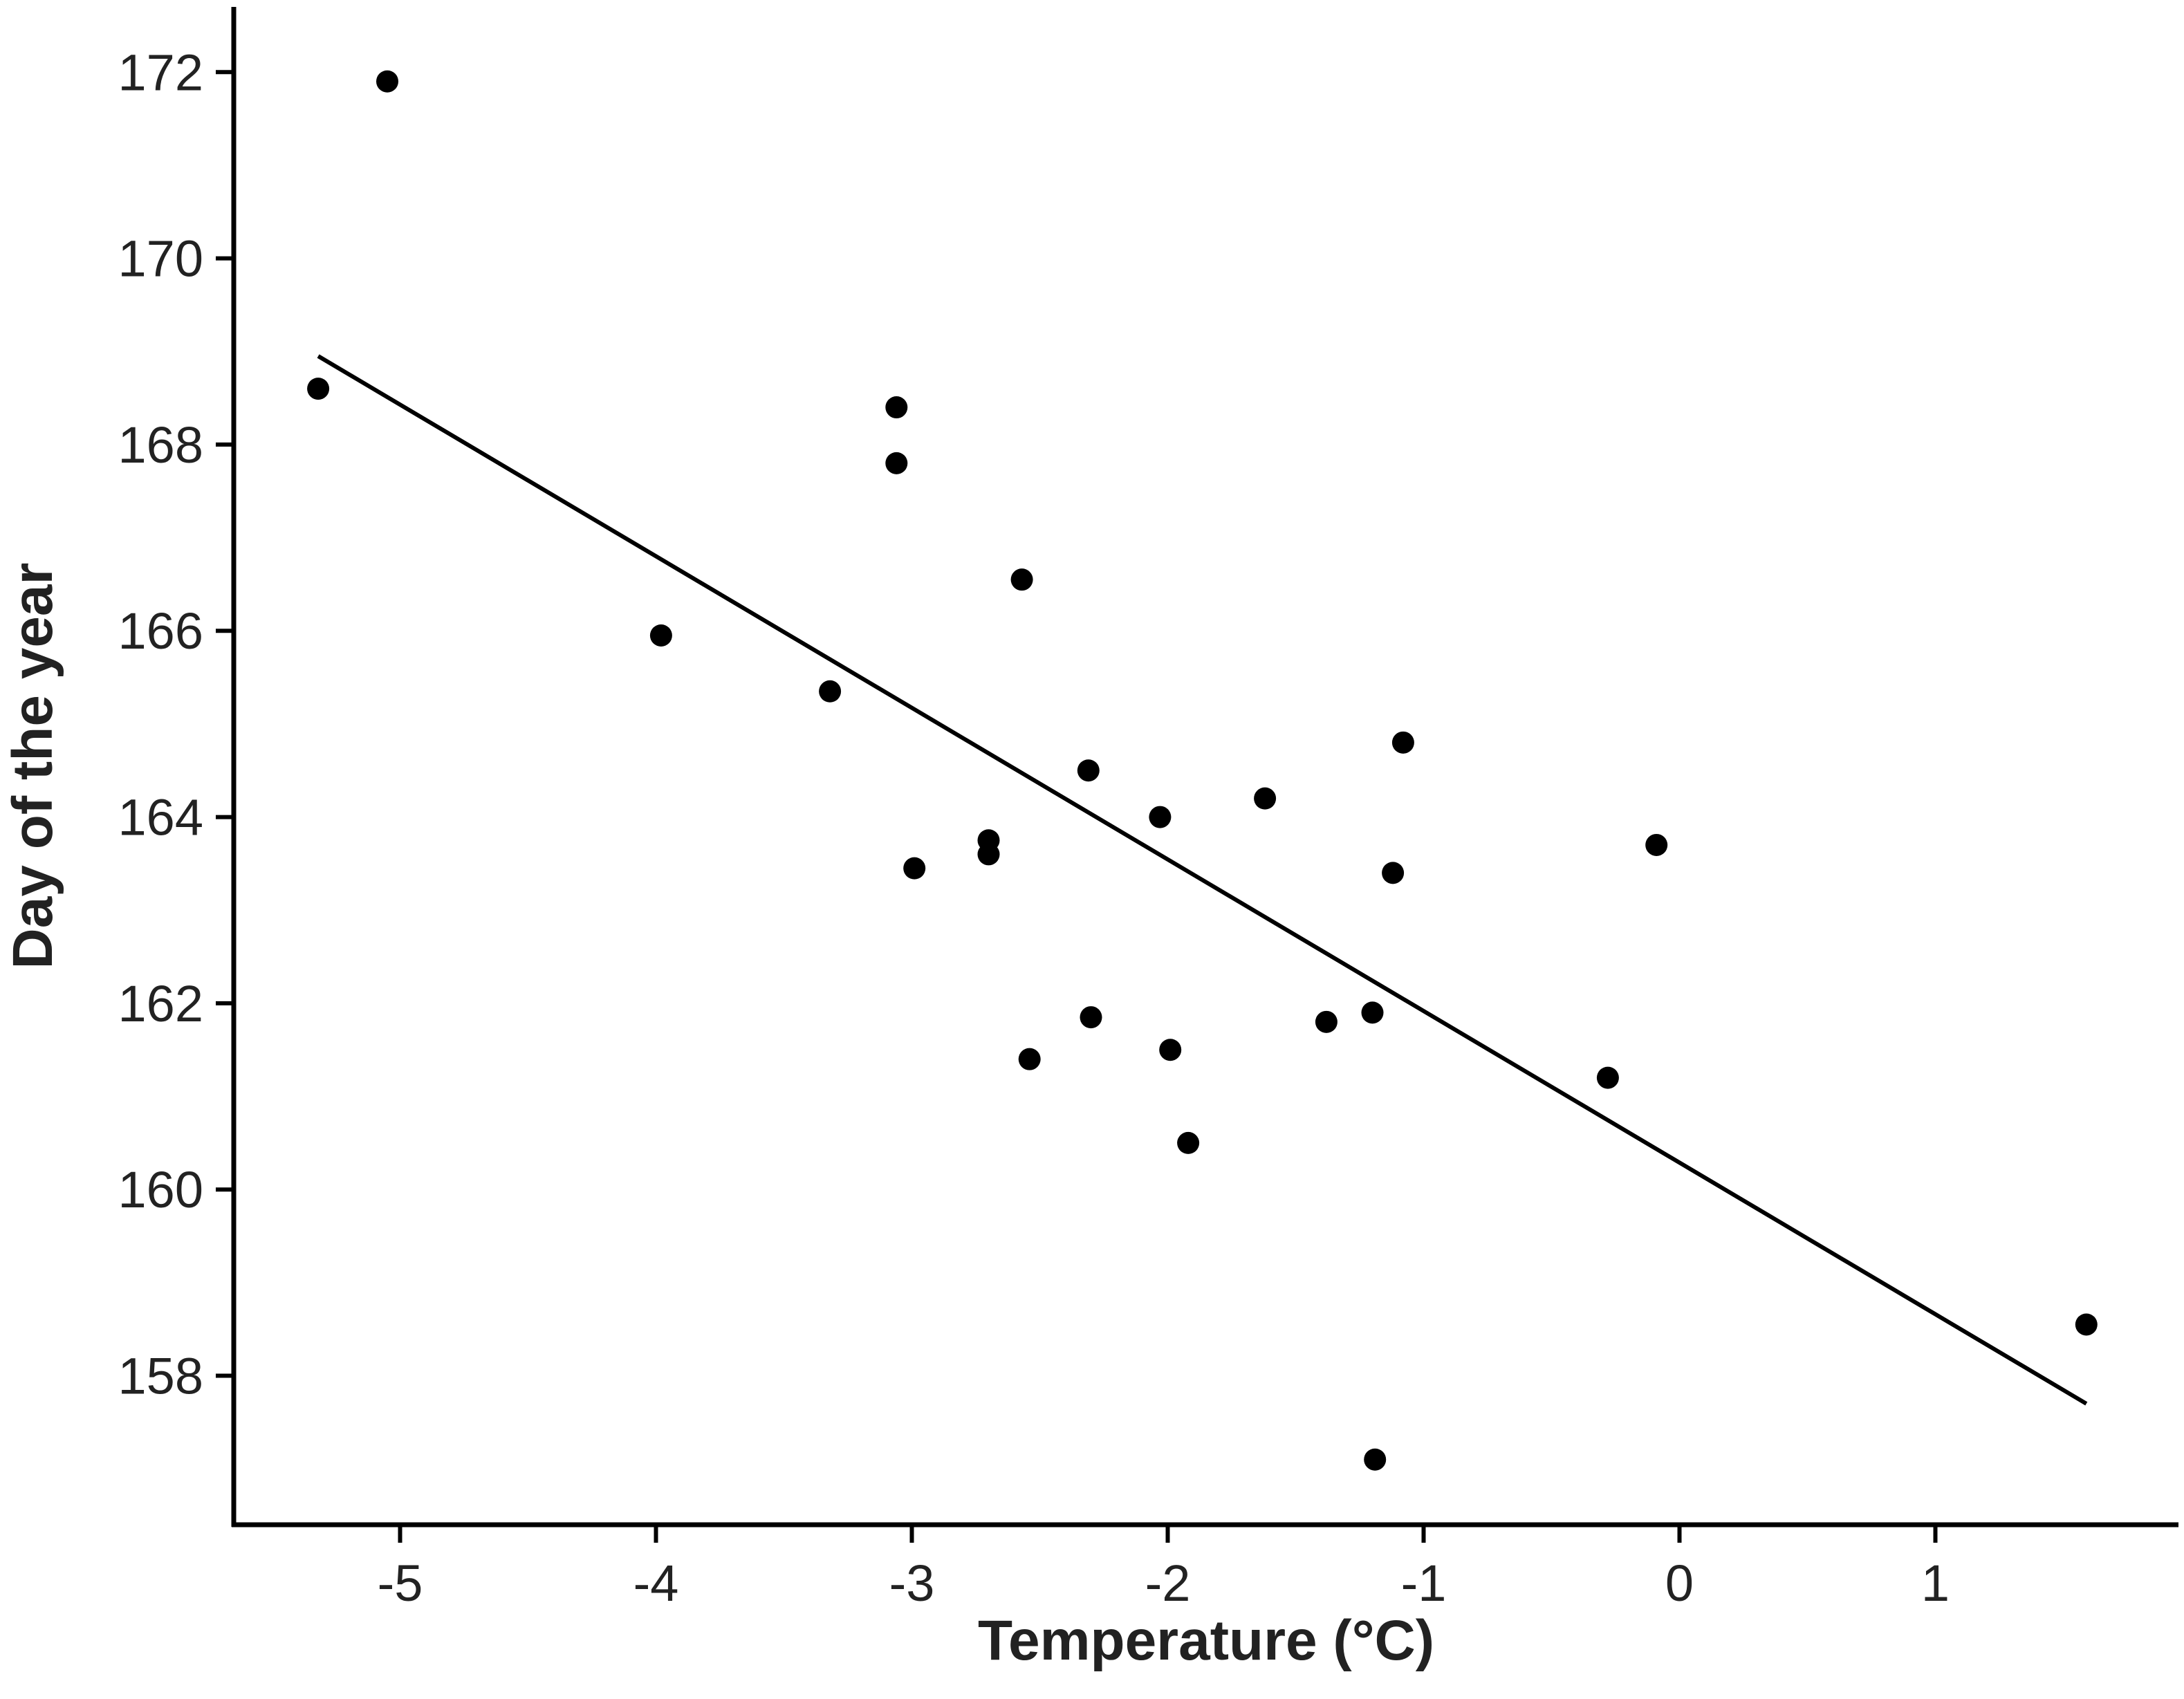 The height and width of the screenshot is (1699, 2184). Describe the element at coordinates (1679, 1583) in the screenshot. I see `x-tick-label: 0` at that location.